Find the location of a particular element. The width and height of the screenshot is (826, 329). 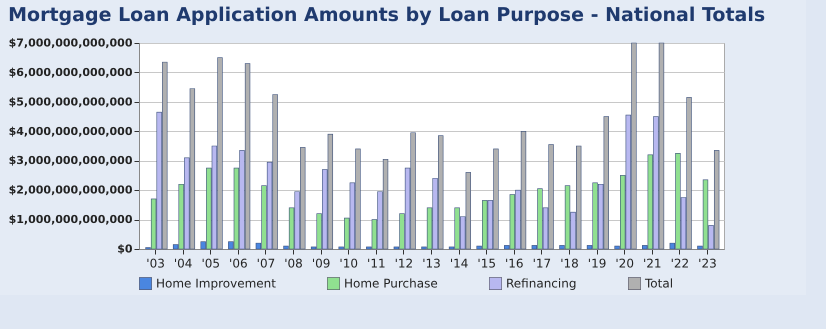

chart-title: Mortgage Loan Application Amounts by Loan Purpose - National Totals is located at coordinates (387, 15).